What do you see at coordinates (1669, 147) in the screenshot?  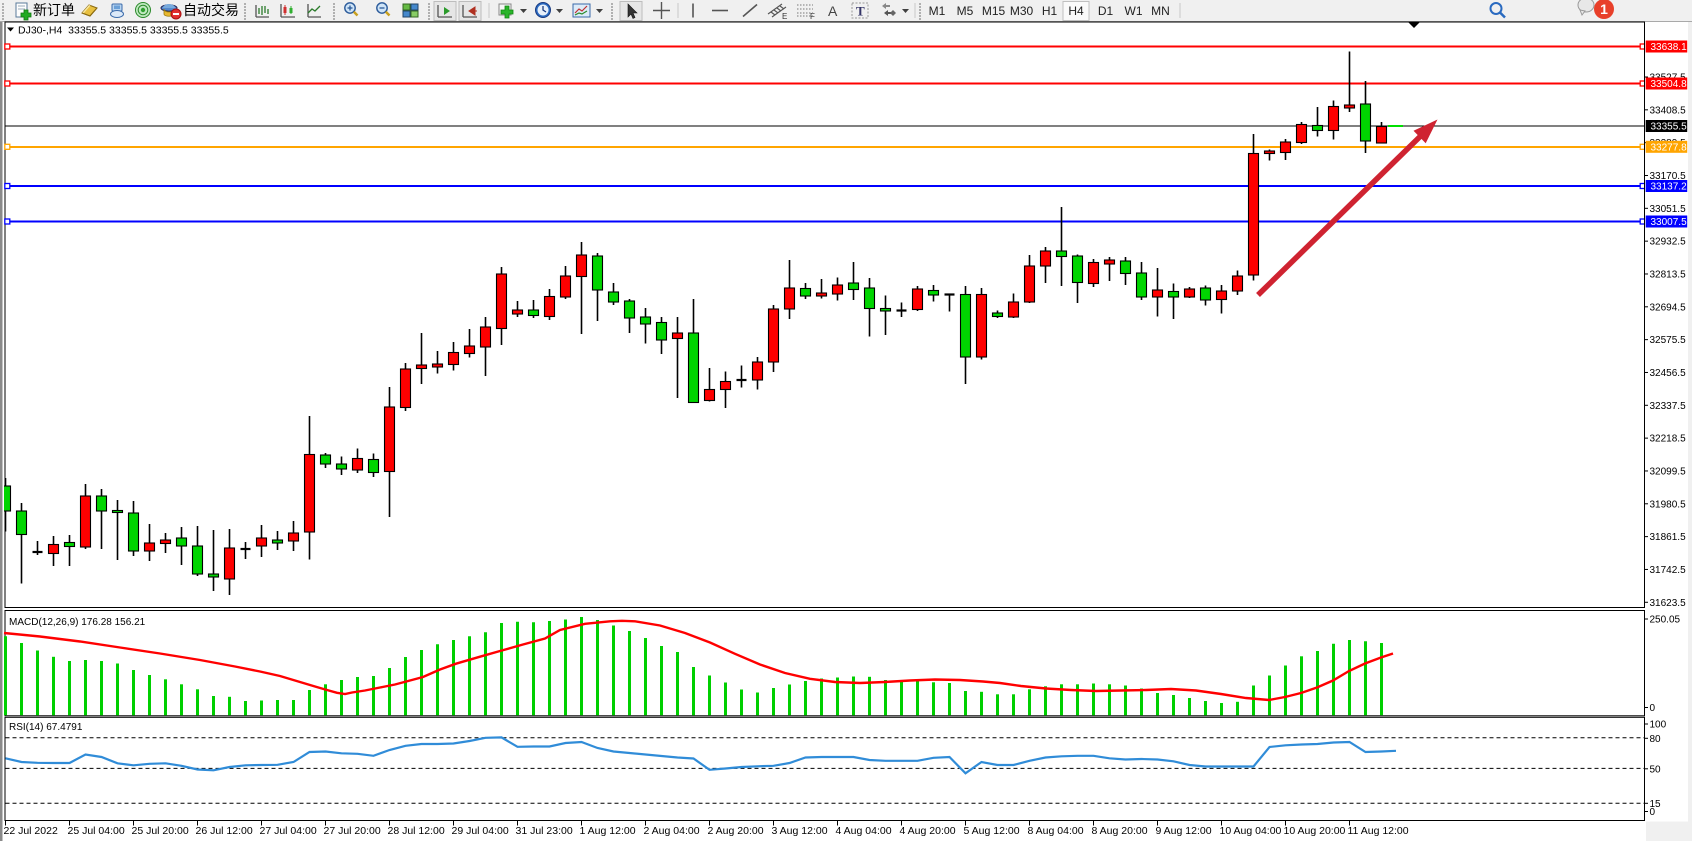 I see `svg-text: 33277.8` at bounding box center [1669, 147].